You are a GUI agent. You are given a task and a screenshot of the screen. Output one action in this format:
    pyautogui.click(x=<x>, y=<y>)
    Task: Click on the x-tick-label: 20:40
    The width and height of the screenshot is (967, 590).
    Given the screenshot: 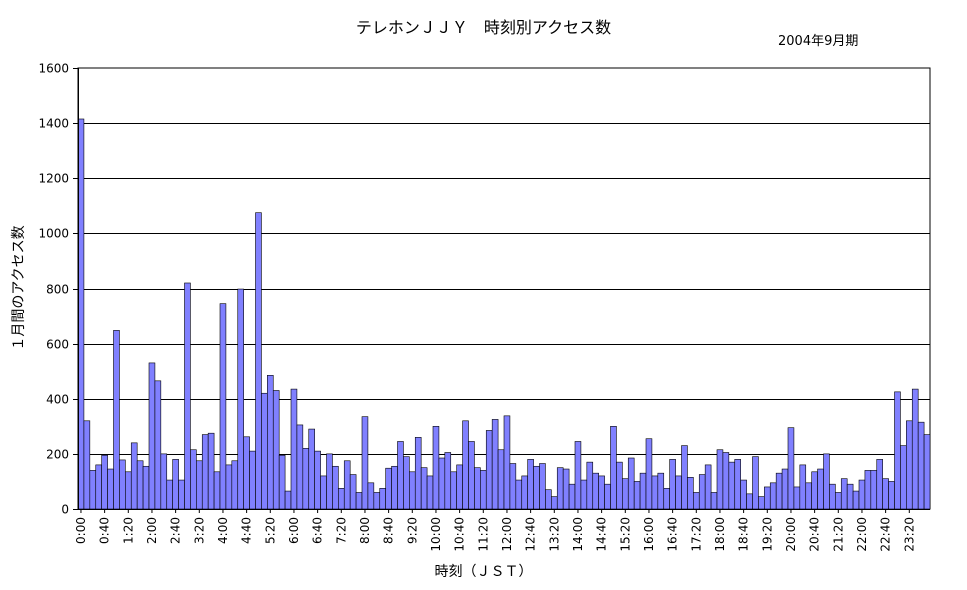 What is the action you would take?
    pyautogui.click(x=815, y=534)
    